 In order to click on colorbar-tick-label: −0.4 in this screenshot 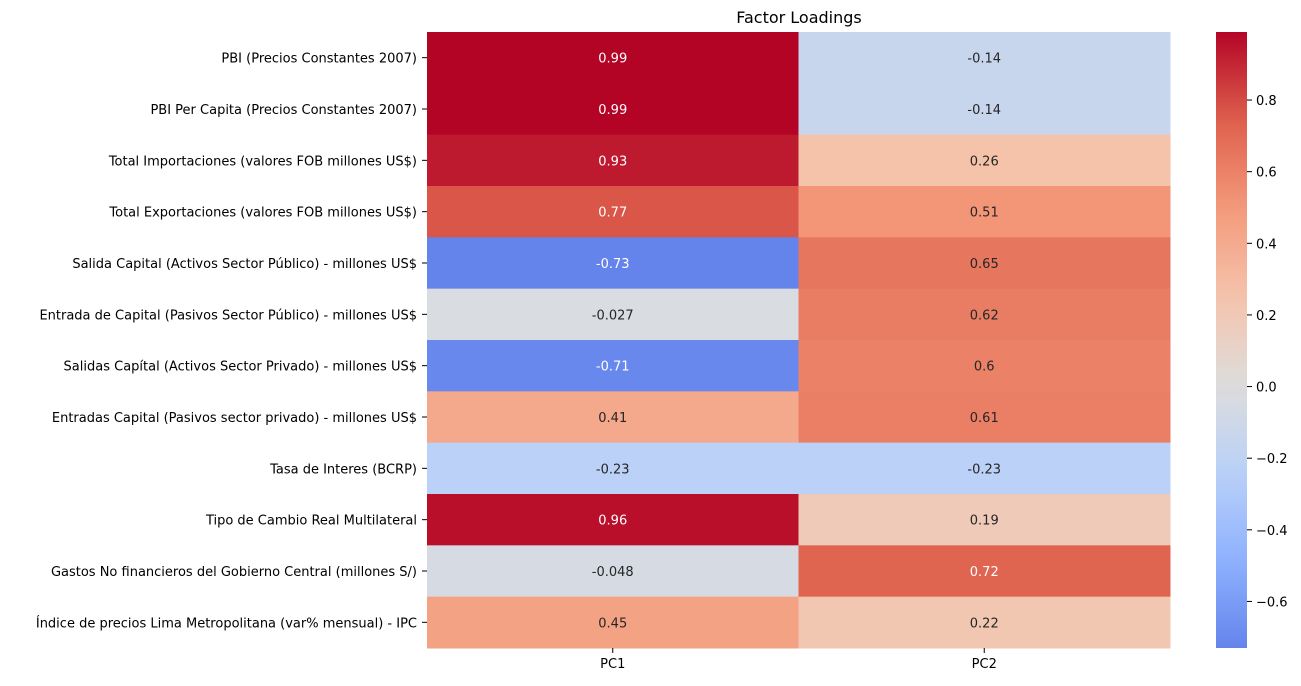, I will do `click(1272, 531)`.